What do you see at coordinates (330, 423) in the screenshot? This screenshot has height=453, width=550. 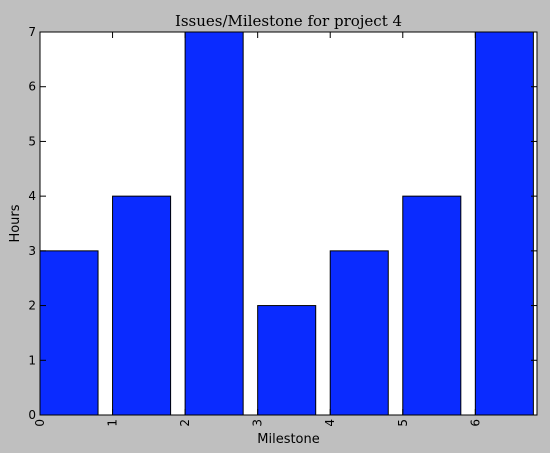 I see `x-tick-label: 4` at bounding box center [330, 423].